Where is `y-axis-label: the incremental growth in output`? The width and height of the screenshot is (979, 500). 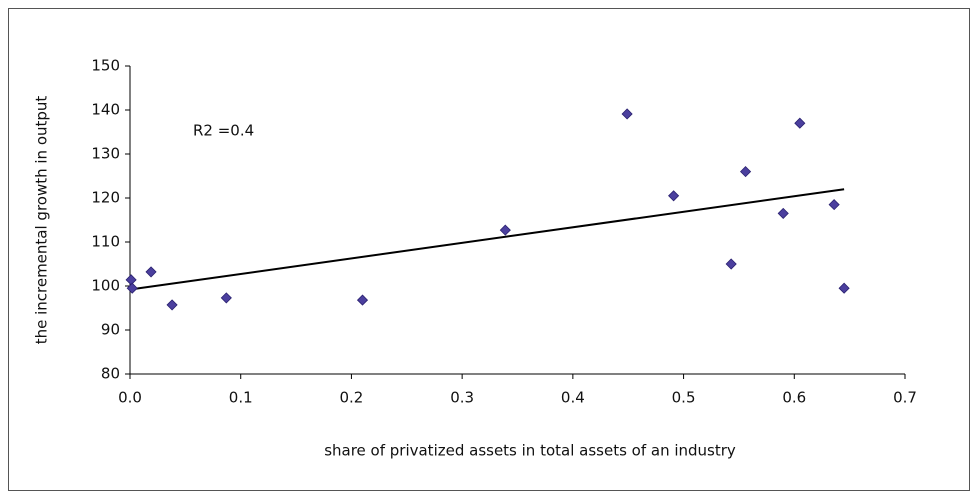
y-axis-label: the incremental growth in output is located at coordinates (42, 220).